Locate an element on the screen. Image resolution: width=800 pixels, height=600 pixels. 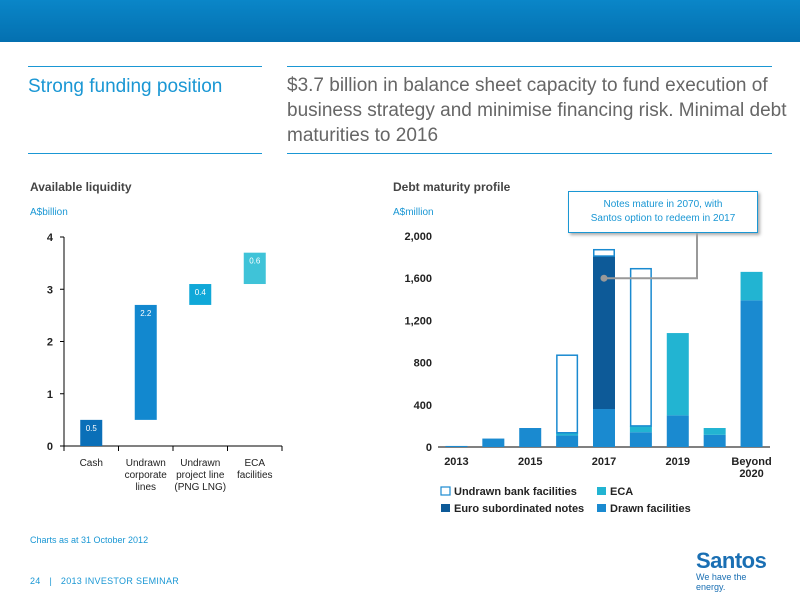
left-bar-value-label: 0.6 is located at coordinates (255, 261).